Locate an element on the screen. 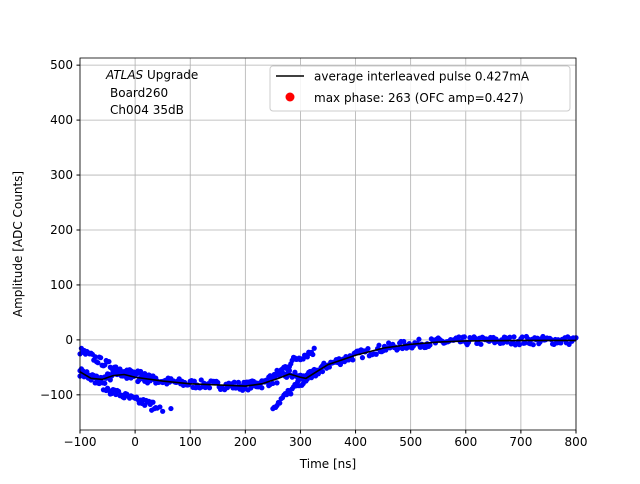  x-tick-label: 300 is located at coordinates (300, 442).